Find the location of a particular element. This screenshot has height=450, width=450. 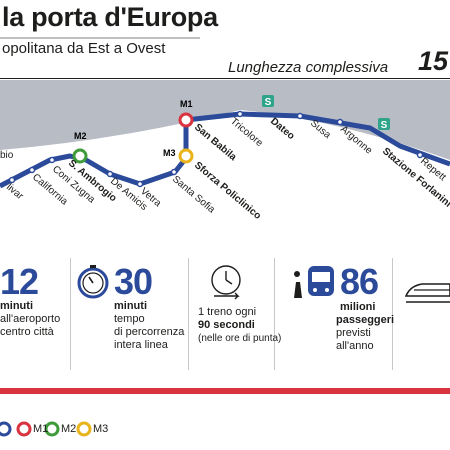

length-label: Lunghezza complessiva is located at coordinates (308, 67).